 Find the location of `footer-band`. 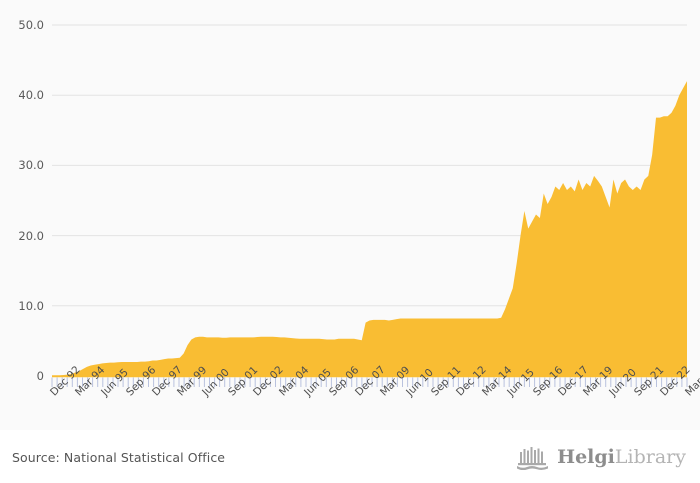

footer-band is located at coordinates (350, 456).